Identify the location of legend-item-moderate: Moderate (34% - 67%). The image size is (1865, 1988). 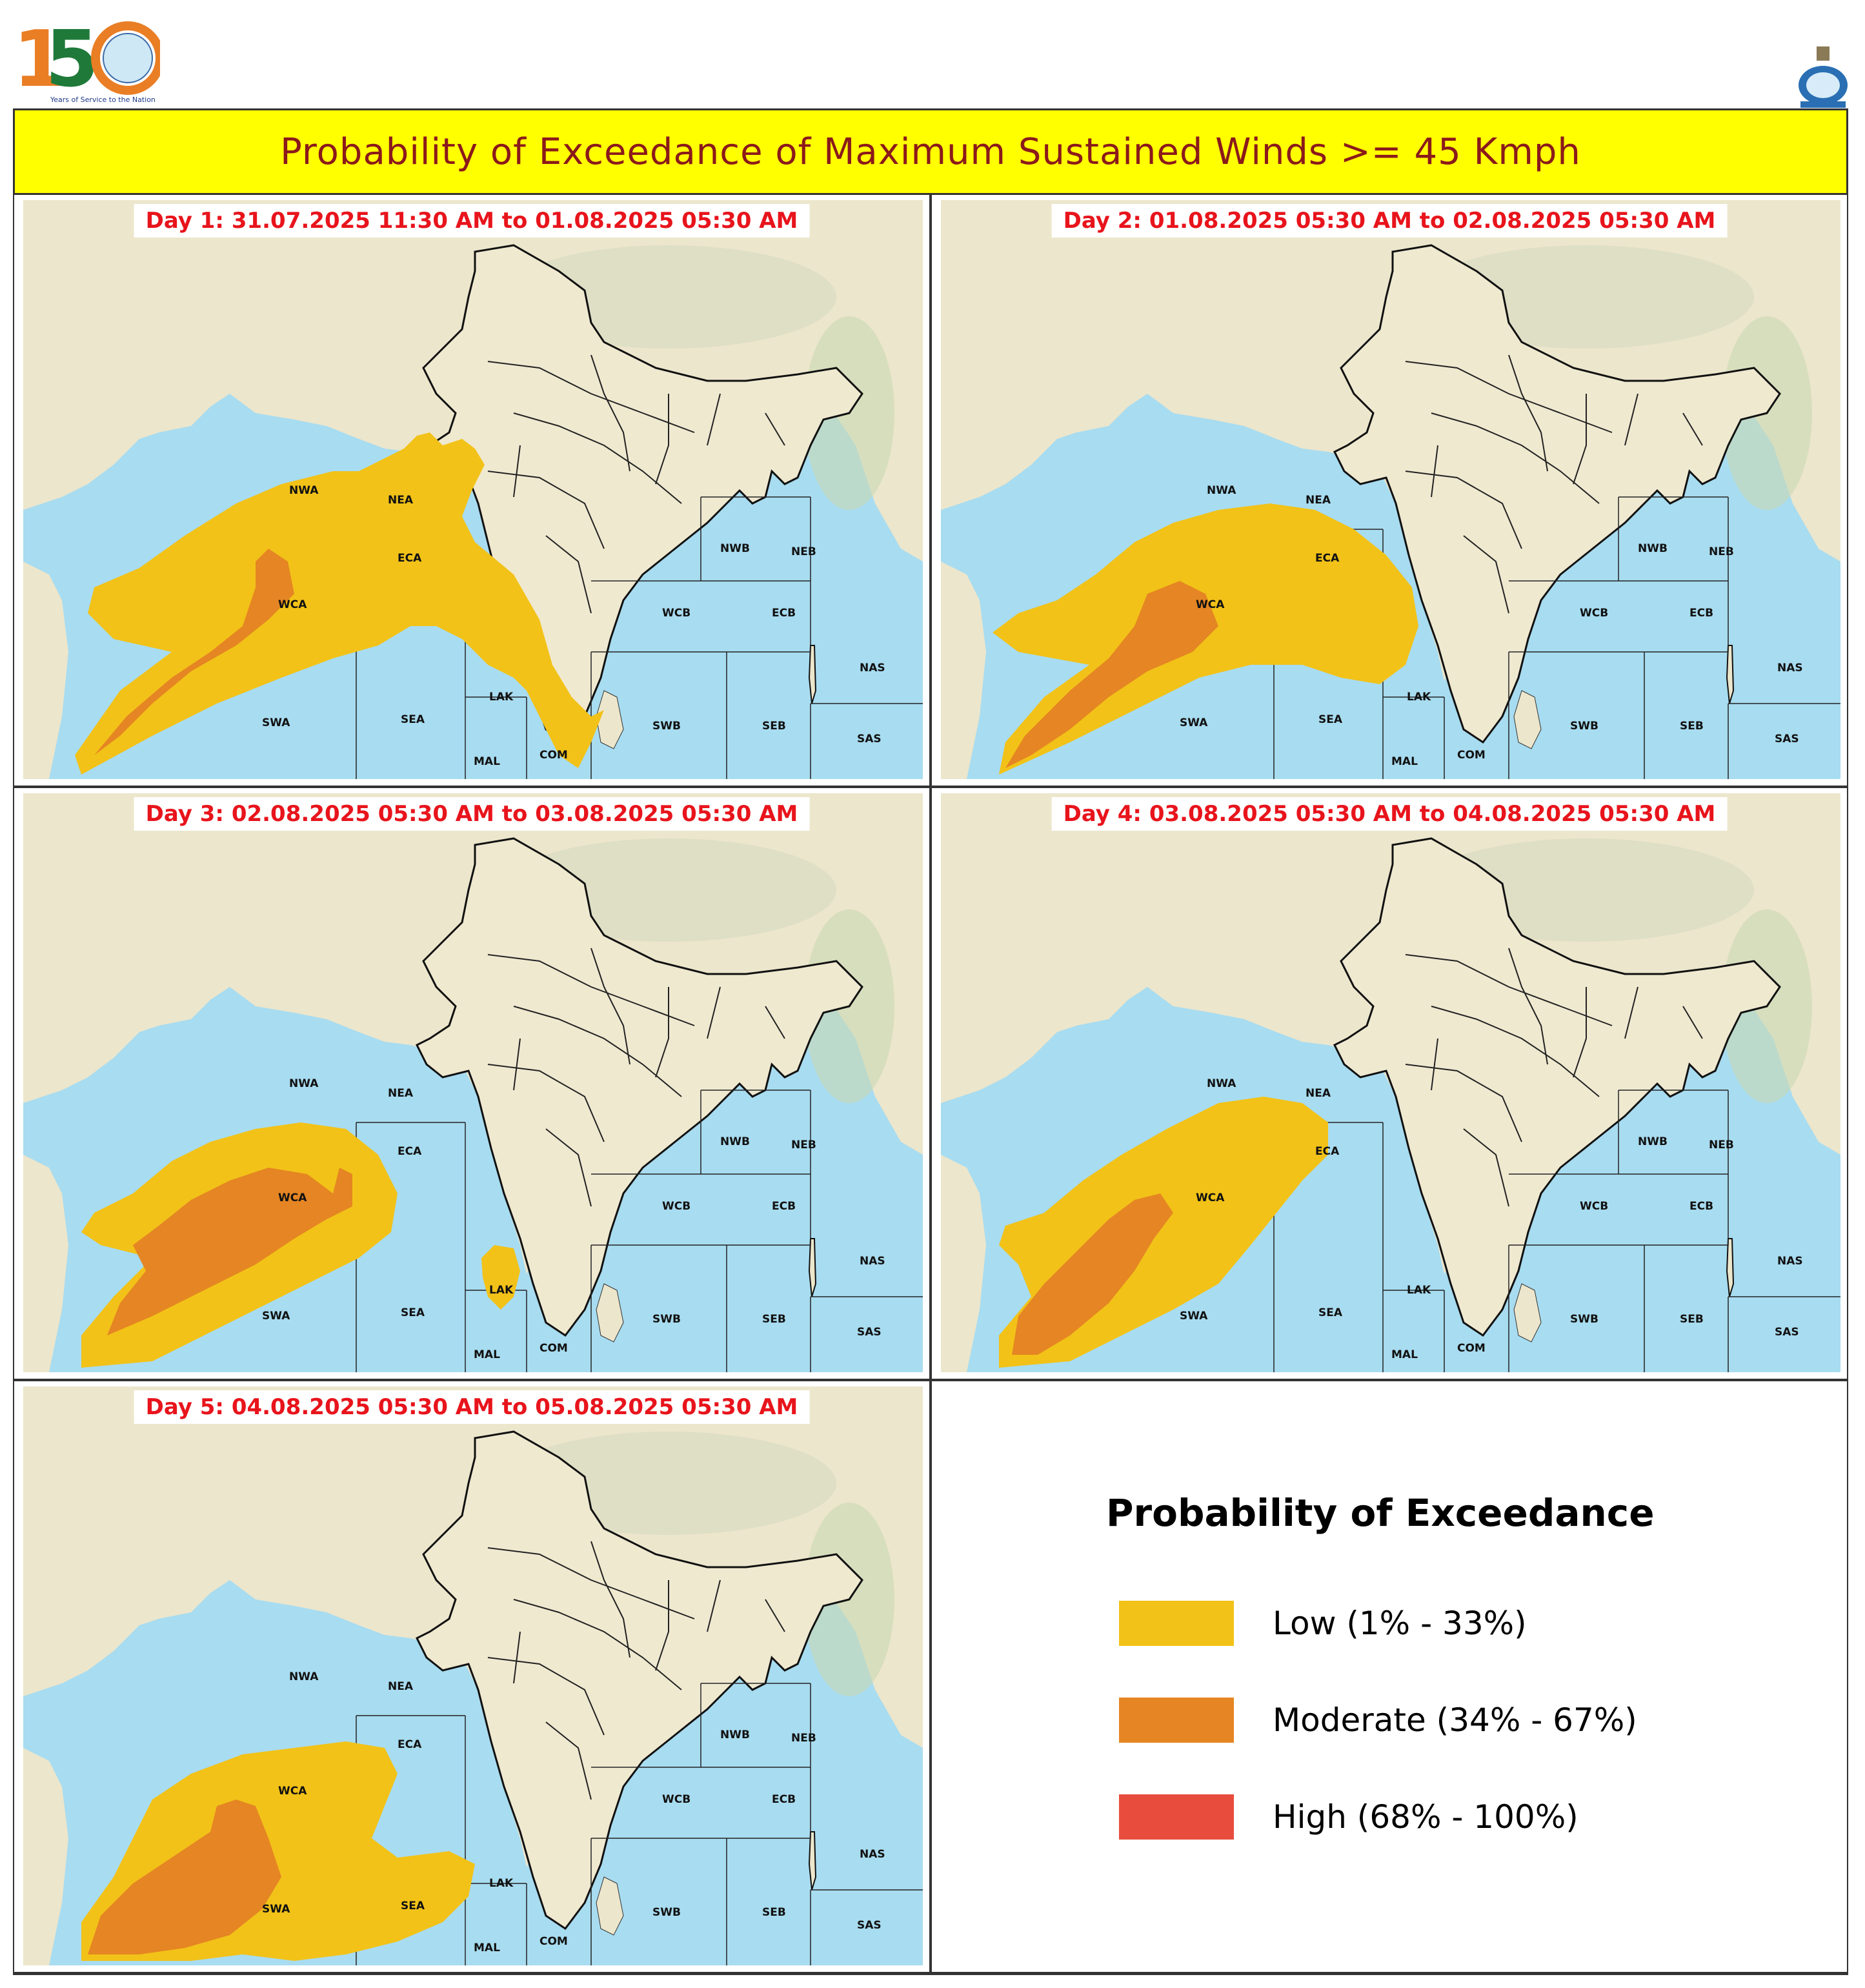
(1378, 1720).